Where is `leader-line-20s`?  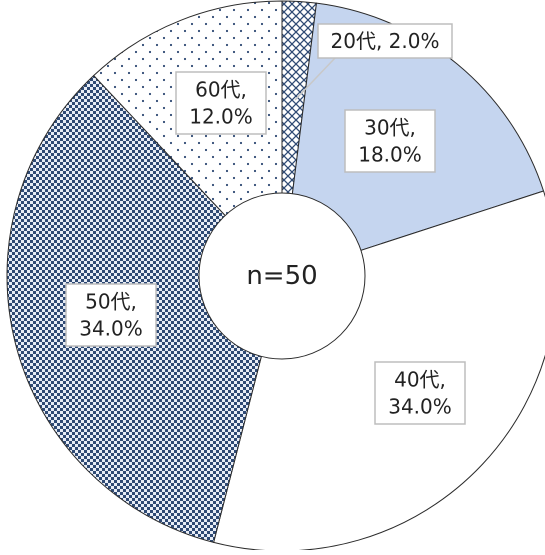 leader-line-20s is located at coordinates (315, 79).